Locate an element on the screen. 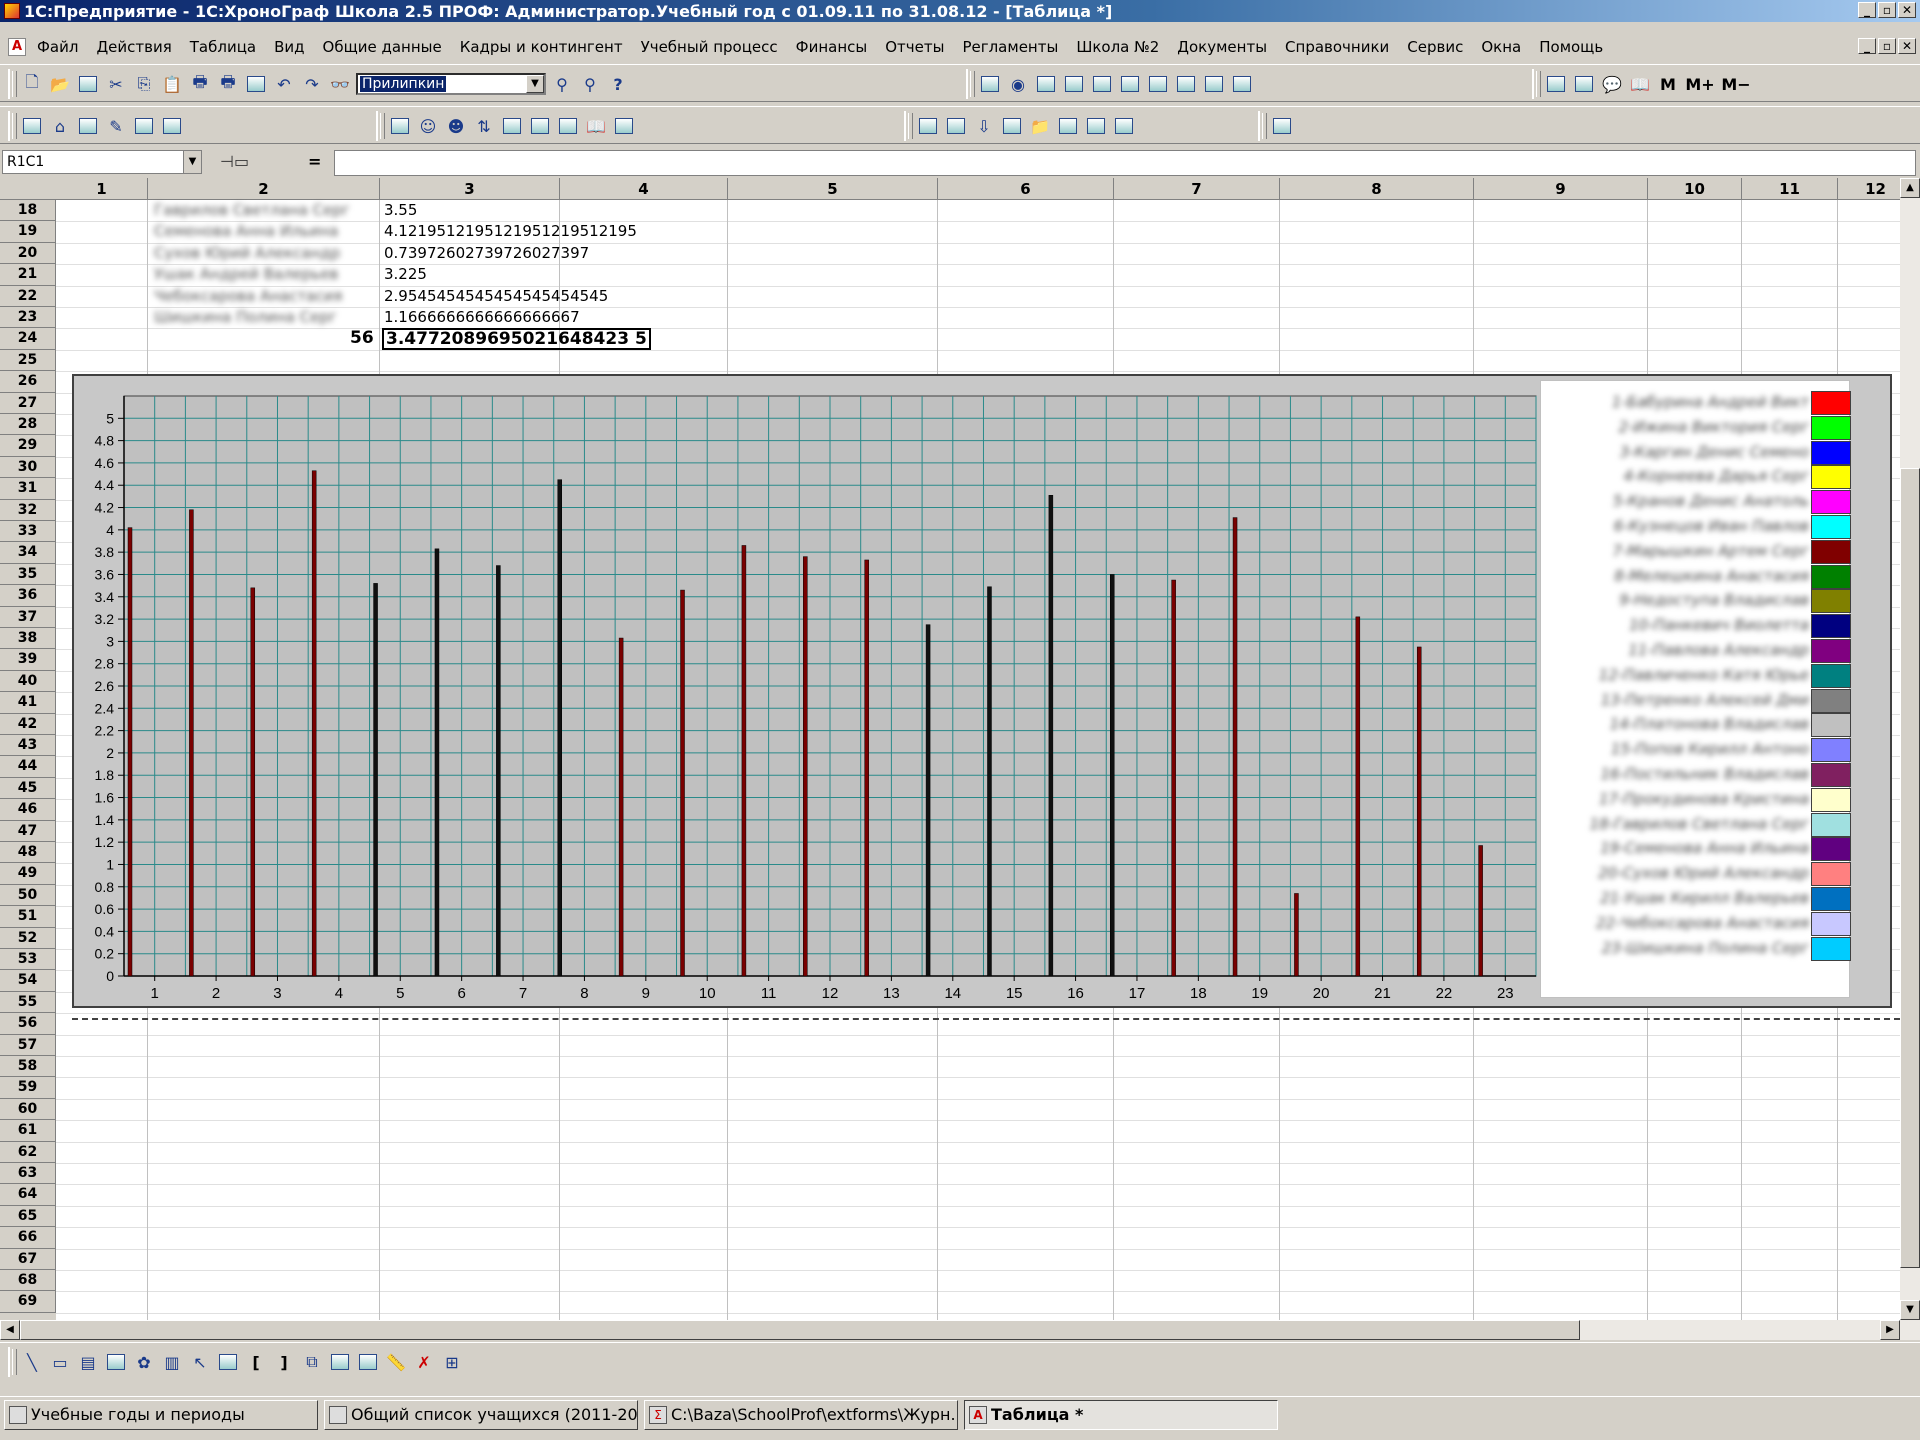 This screenshot has height=1440, width=1920. cut-icon: ✂ is located at coordinates (116, 84).